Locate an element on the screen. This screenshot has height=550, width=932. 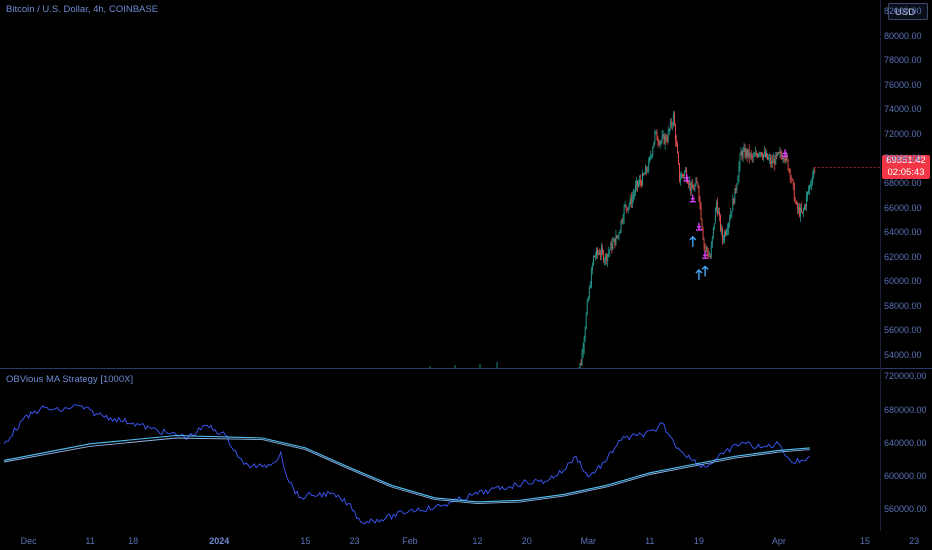
price-axis-label: 76000.00 is located at coordinates (903, 84).